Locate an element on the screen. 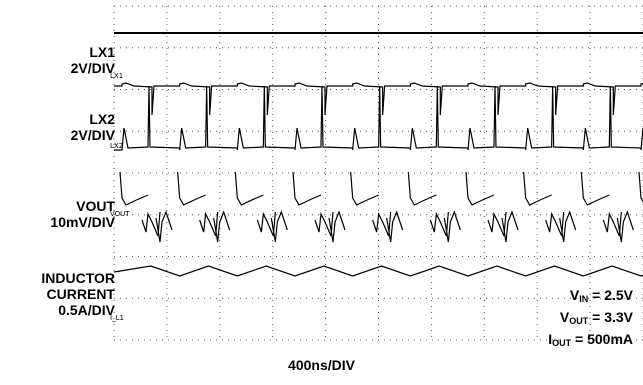  lx1-waveform is located at coordinates (378, 99).